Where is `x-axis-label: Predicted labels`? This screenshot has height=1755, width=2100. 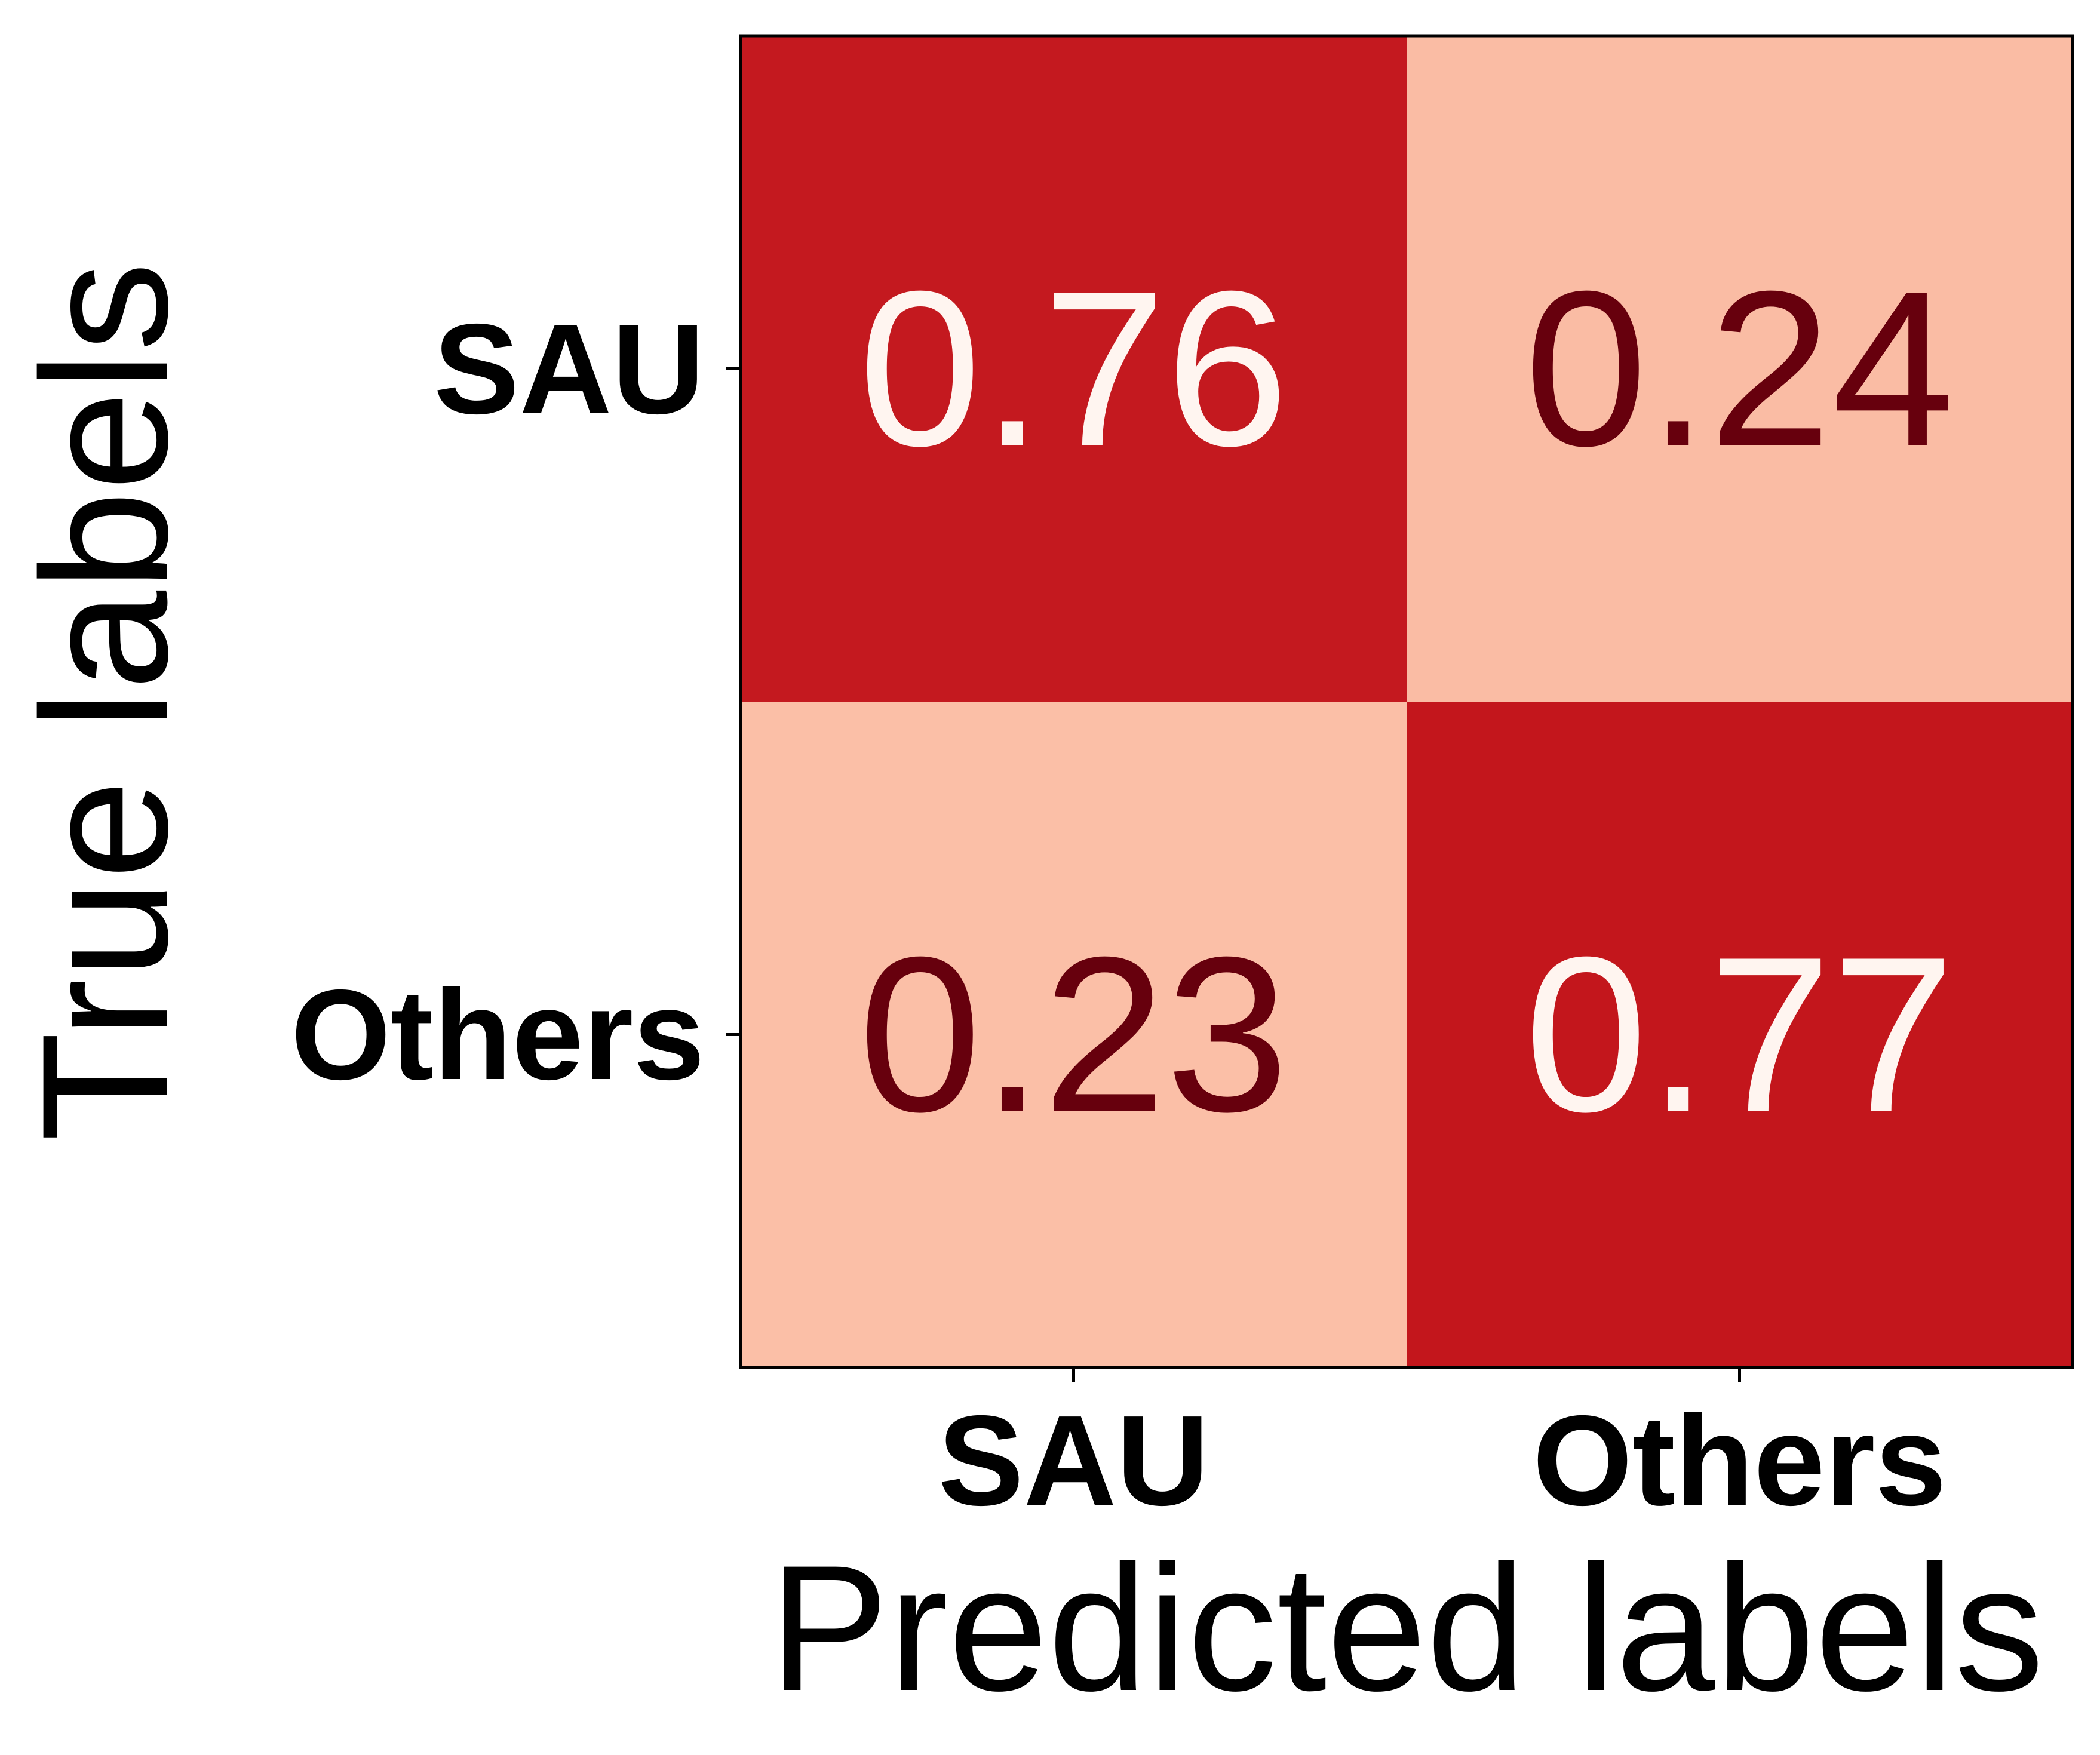
x-axis-label: Predicted labels is located at coordinates (1406, 1627).